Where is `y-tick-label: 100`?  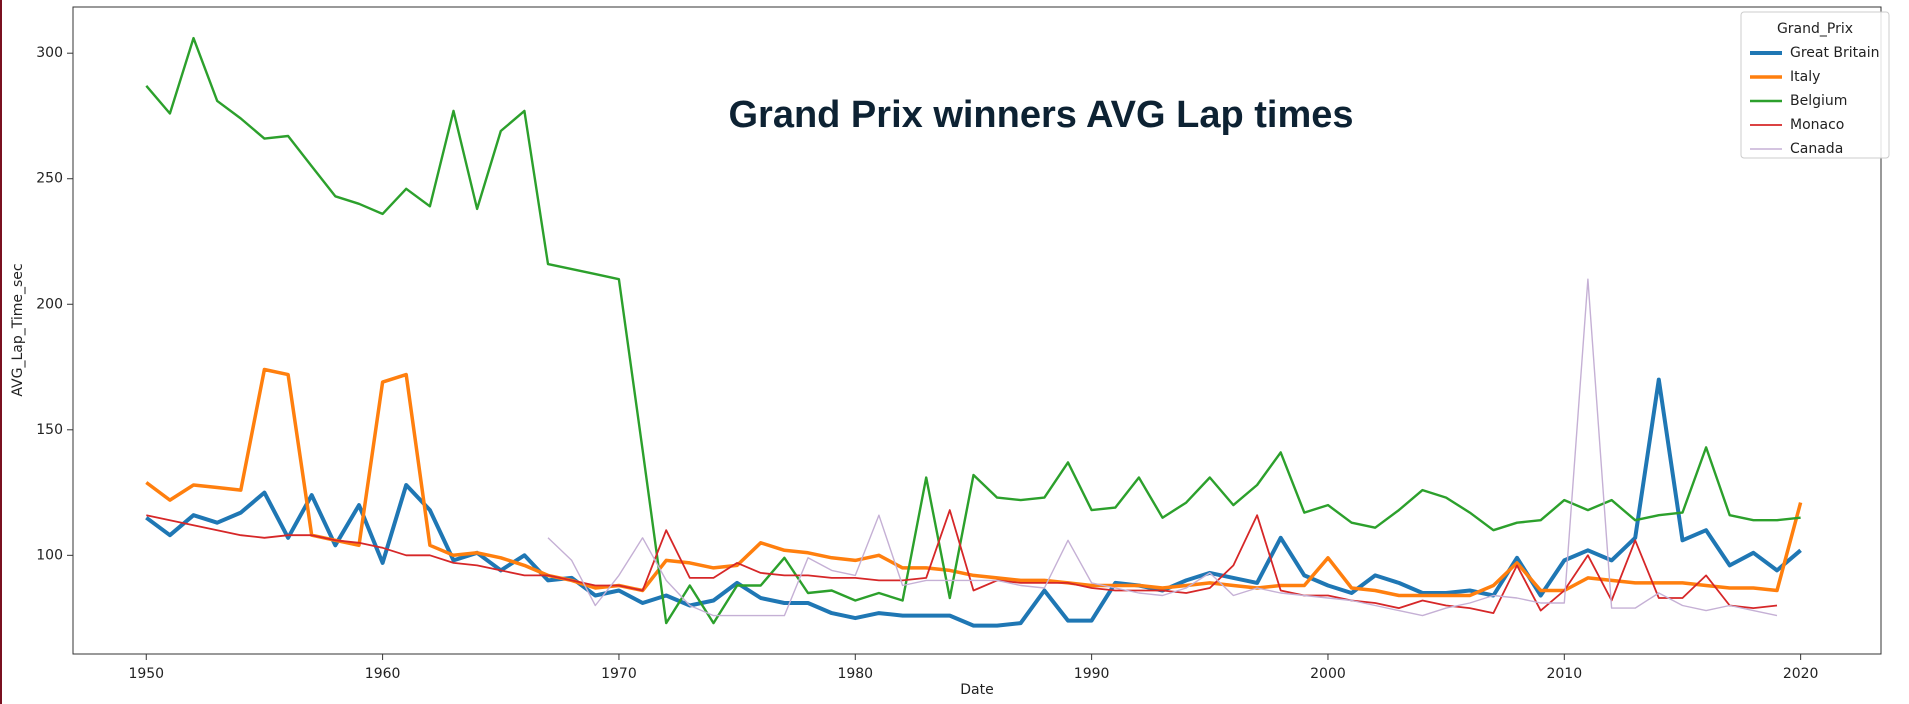
y-tick-label: 100 is located at coordinates (49, 555).